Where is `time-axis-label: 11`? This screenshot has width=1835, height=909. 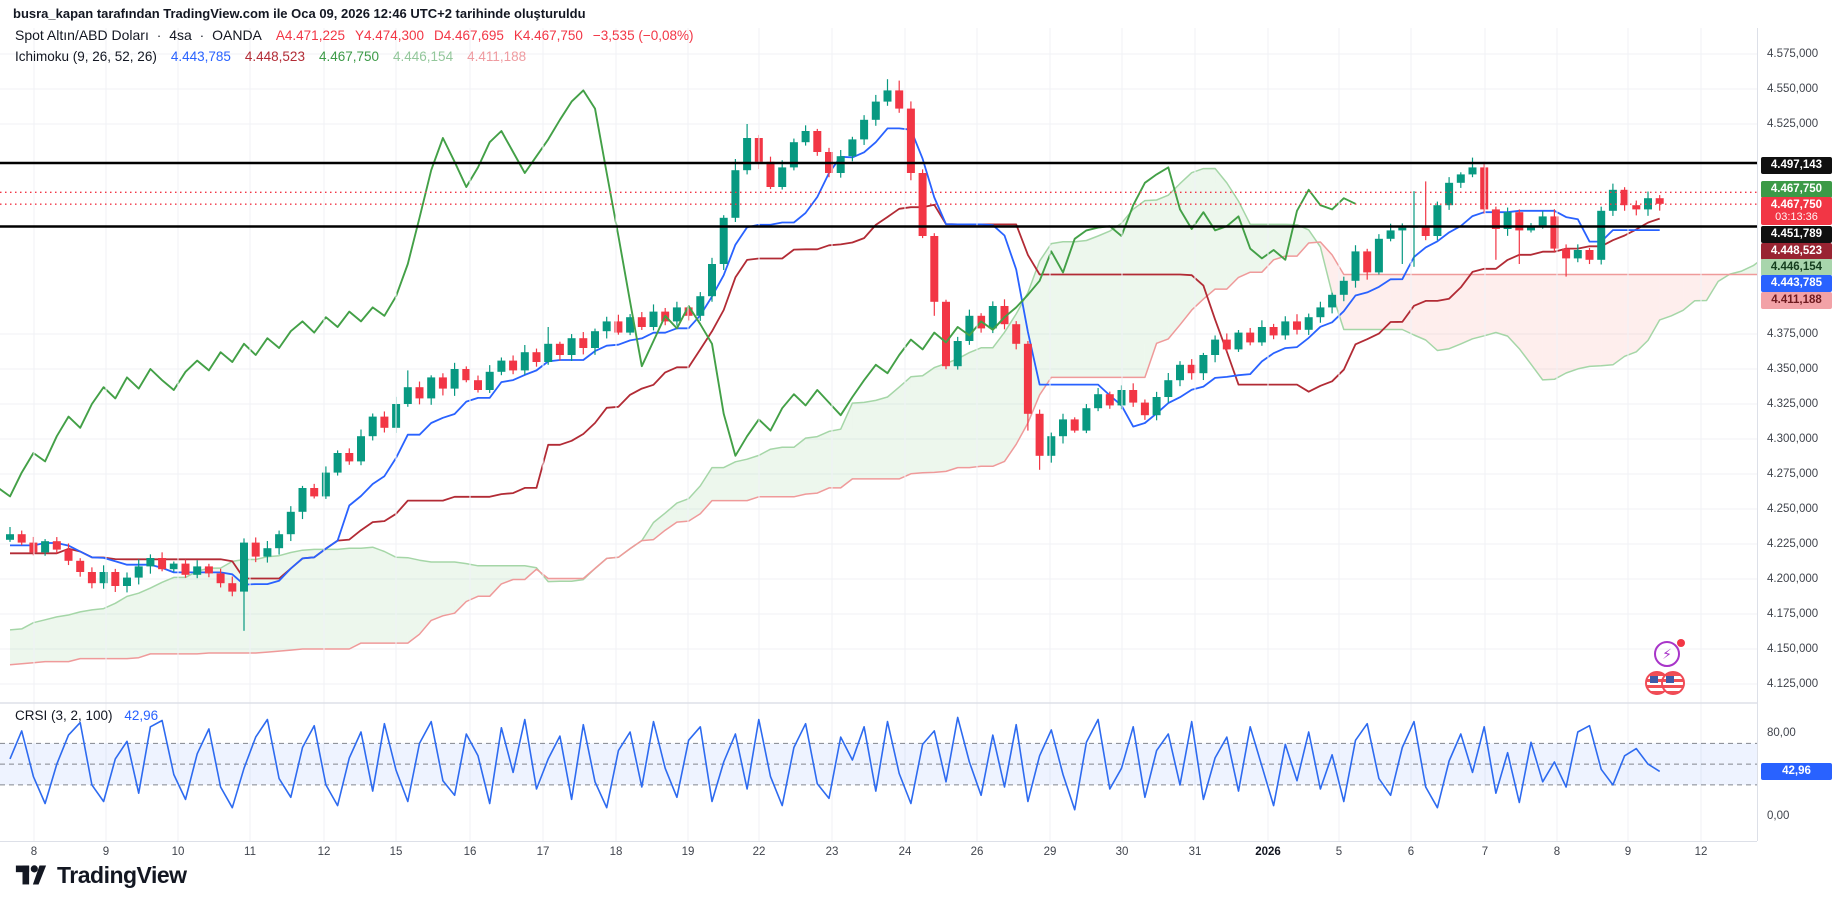
time-axis-label: 11 is located at coordinates (250, 852).